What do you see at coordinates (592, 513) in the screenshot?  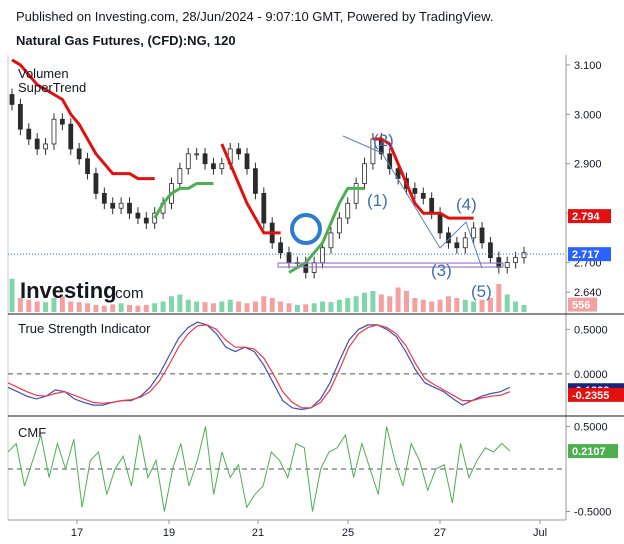 I see `cmf-y-tick-label: -0.5000` at bounding box center [592, 513].